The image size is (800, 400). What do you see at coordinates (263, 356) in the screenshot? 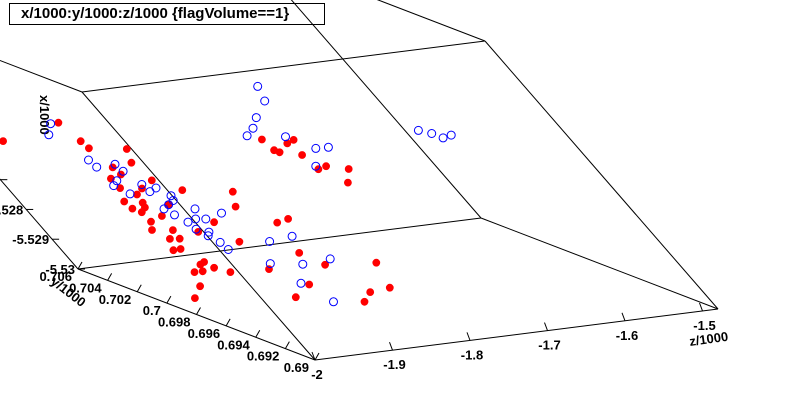
I see `y-tick-label: 0.692` at bounding box center [263, 356].